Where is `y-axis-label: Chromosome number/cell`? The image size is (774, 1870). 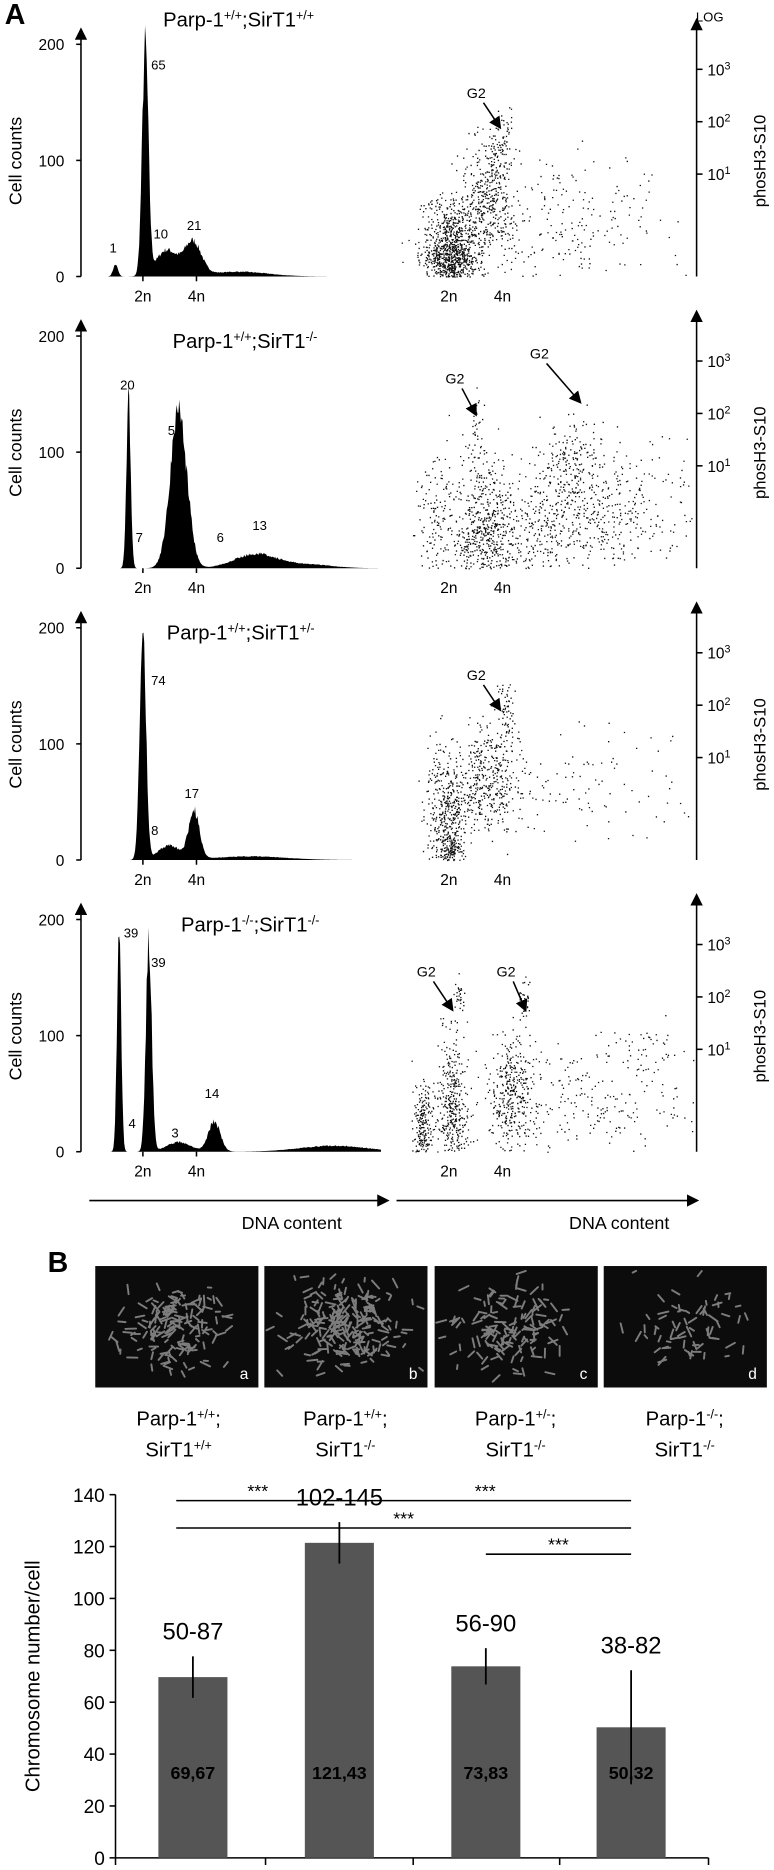 y-axis-label: Chromosome number/cell is located at coordinates (33, 1676).